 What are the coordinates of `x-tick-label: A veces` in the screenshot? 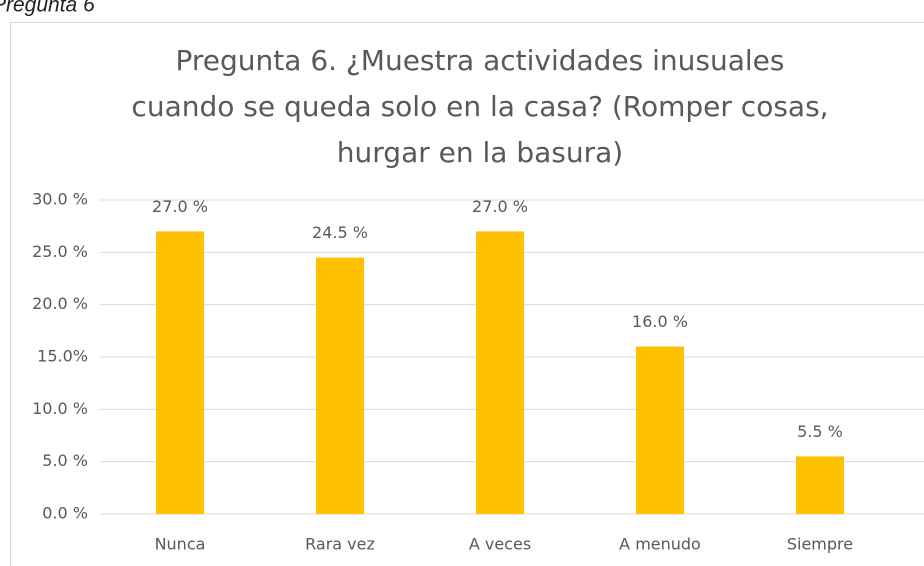 It's located at (500, 544).